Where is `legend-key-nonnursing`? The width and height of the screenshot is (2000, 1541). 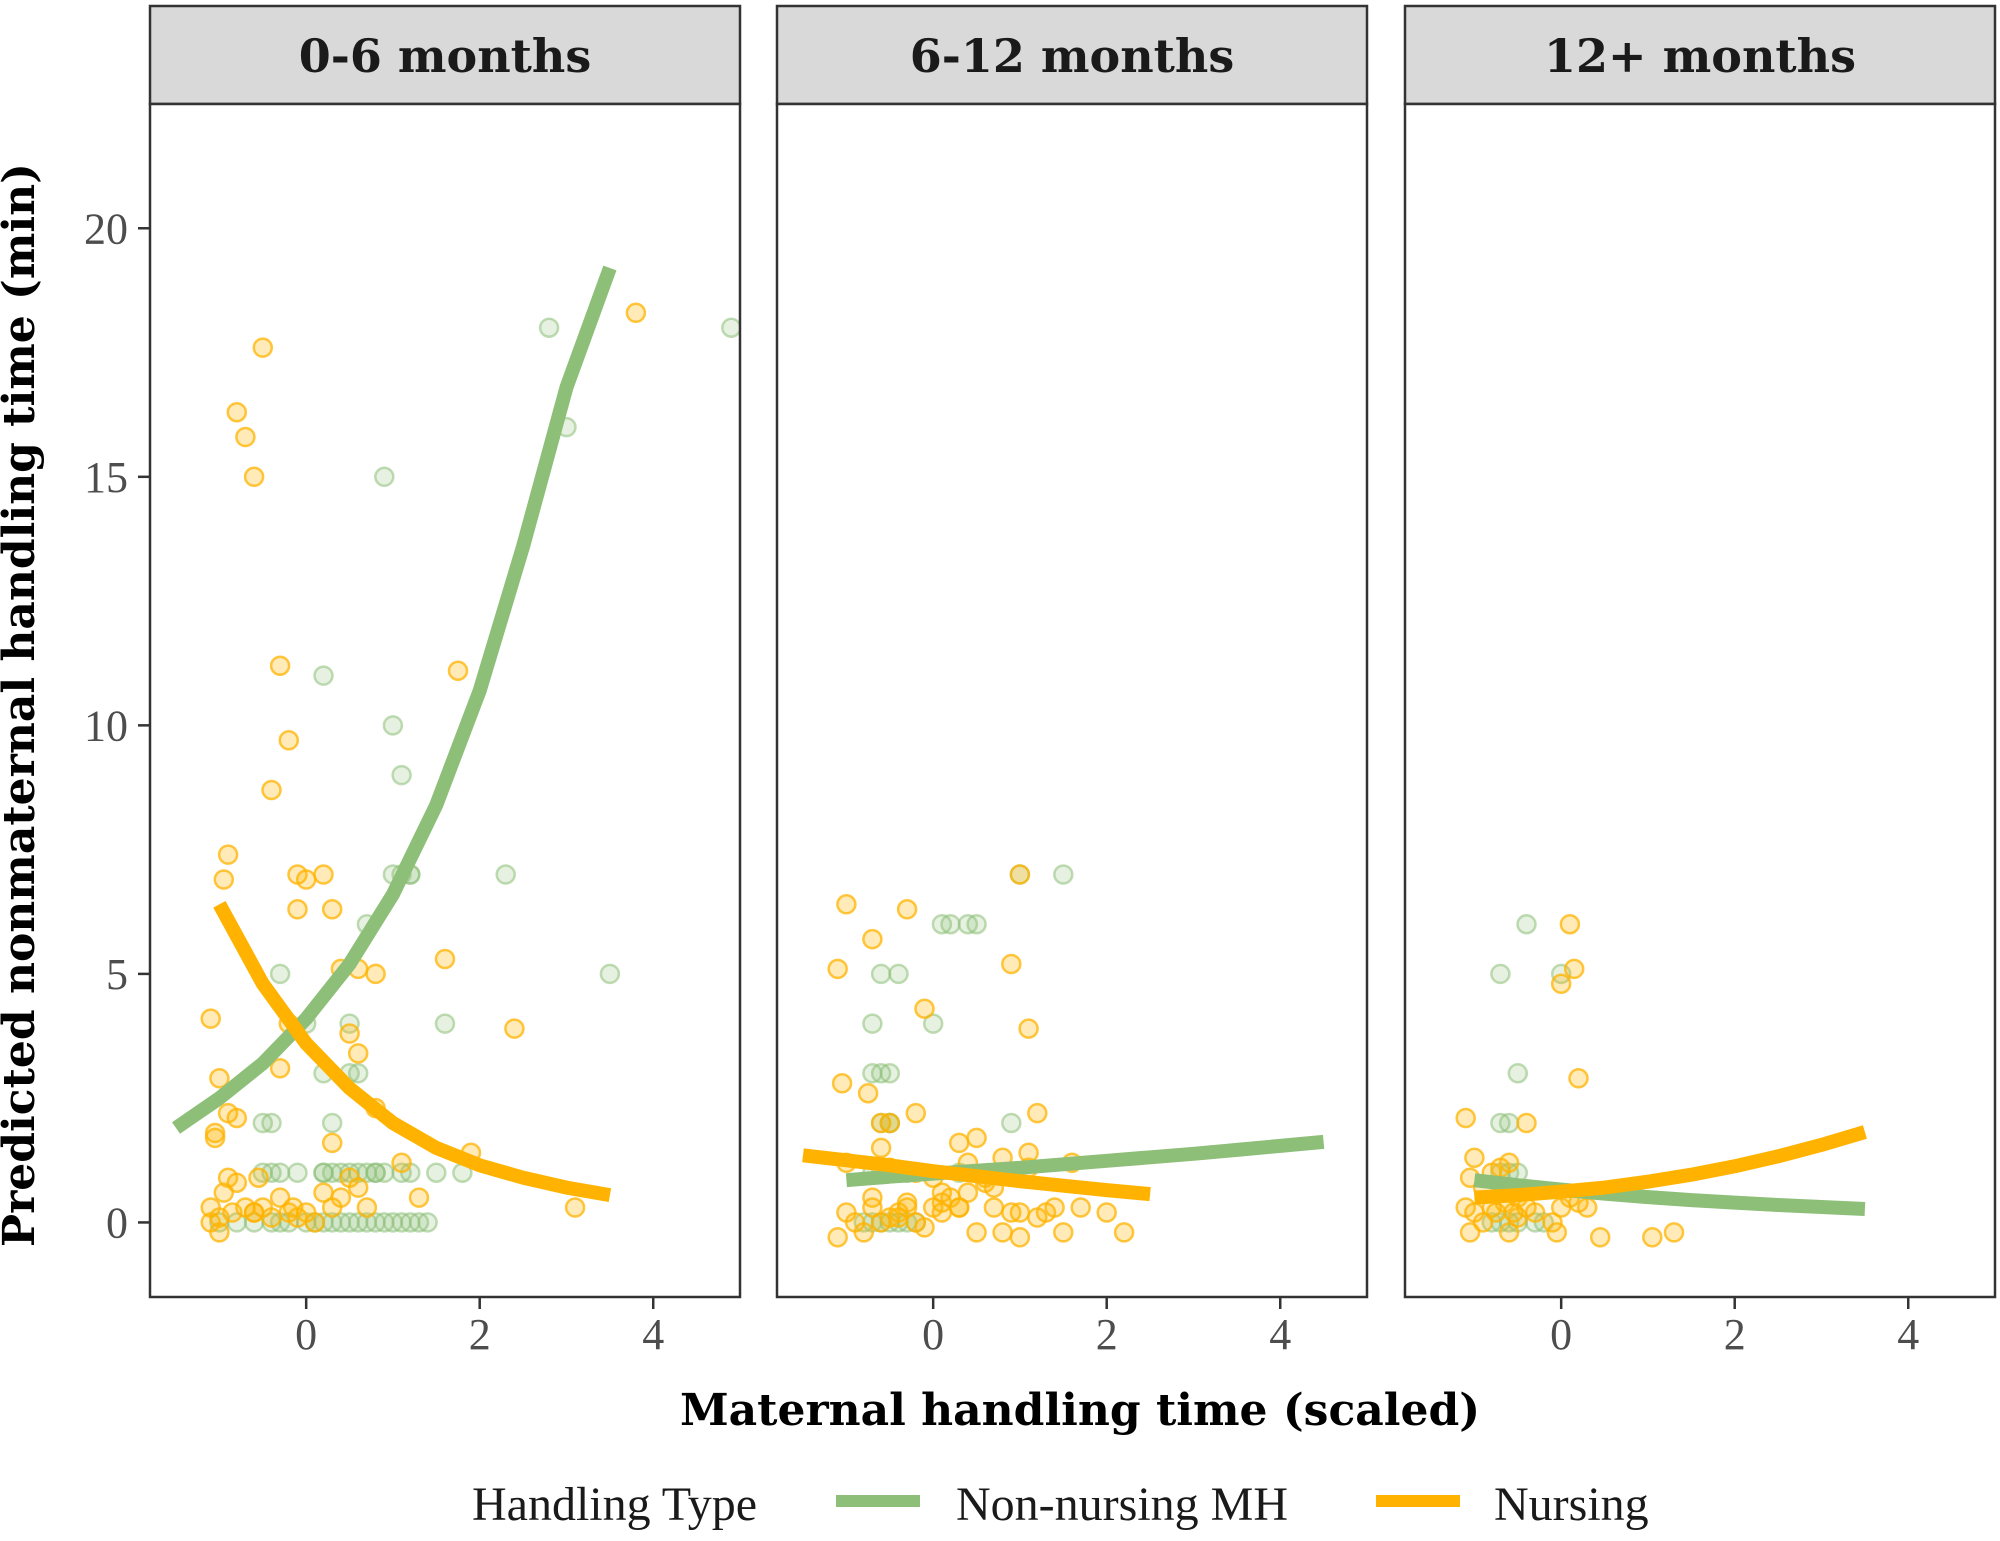 legend-key-nonnursing is located at coordinates (878, 1501).